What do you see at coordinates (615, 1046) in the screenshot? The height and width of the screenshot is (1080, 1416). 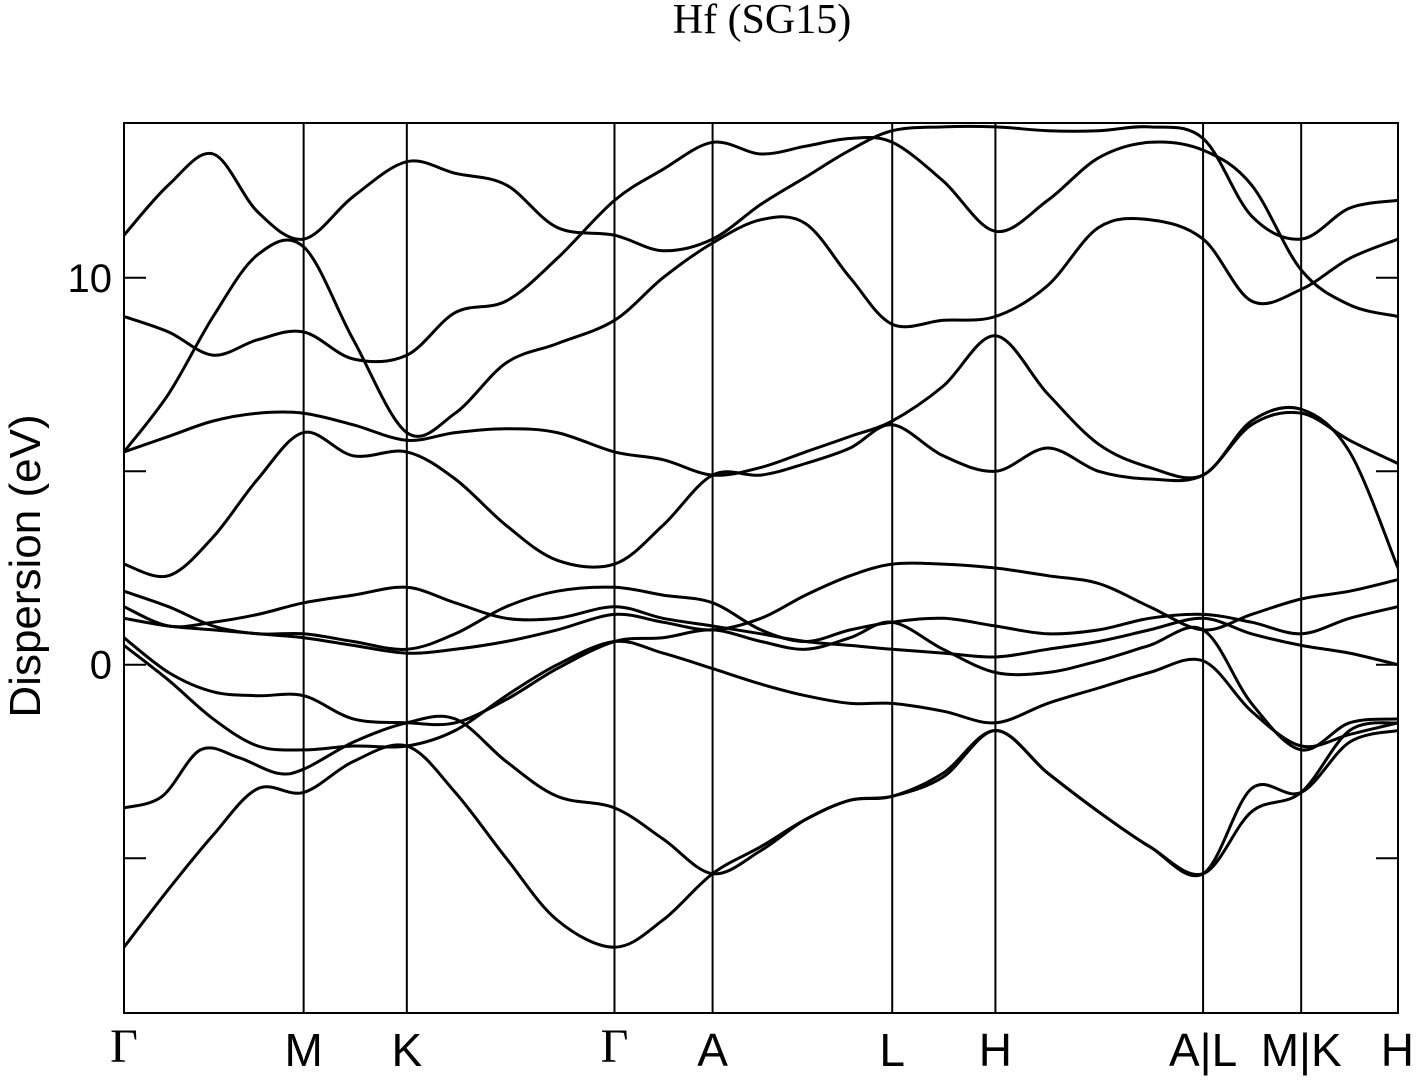 I see `x-tick-label-4: Γ` at bounding box center [615, 1046].